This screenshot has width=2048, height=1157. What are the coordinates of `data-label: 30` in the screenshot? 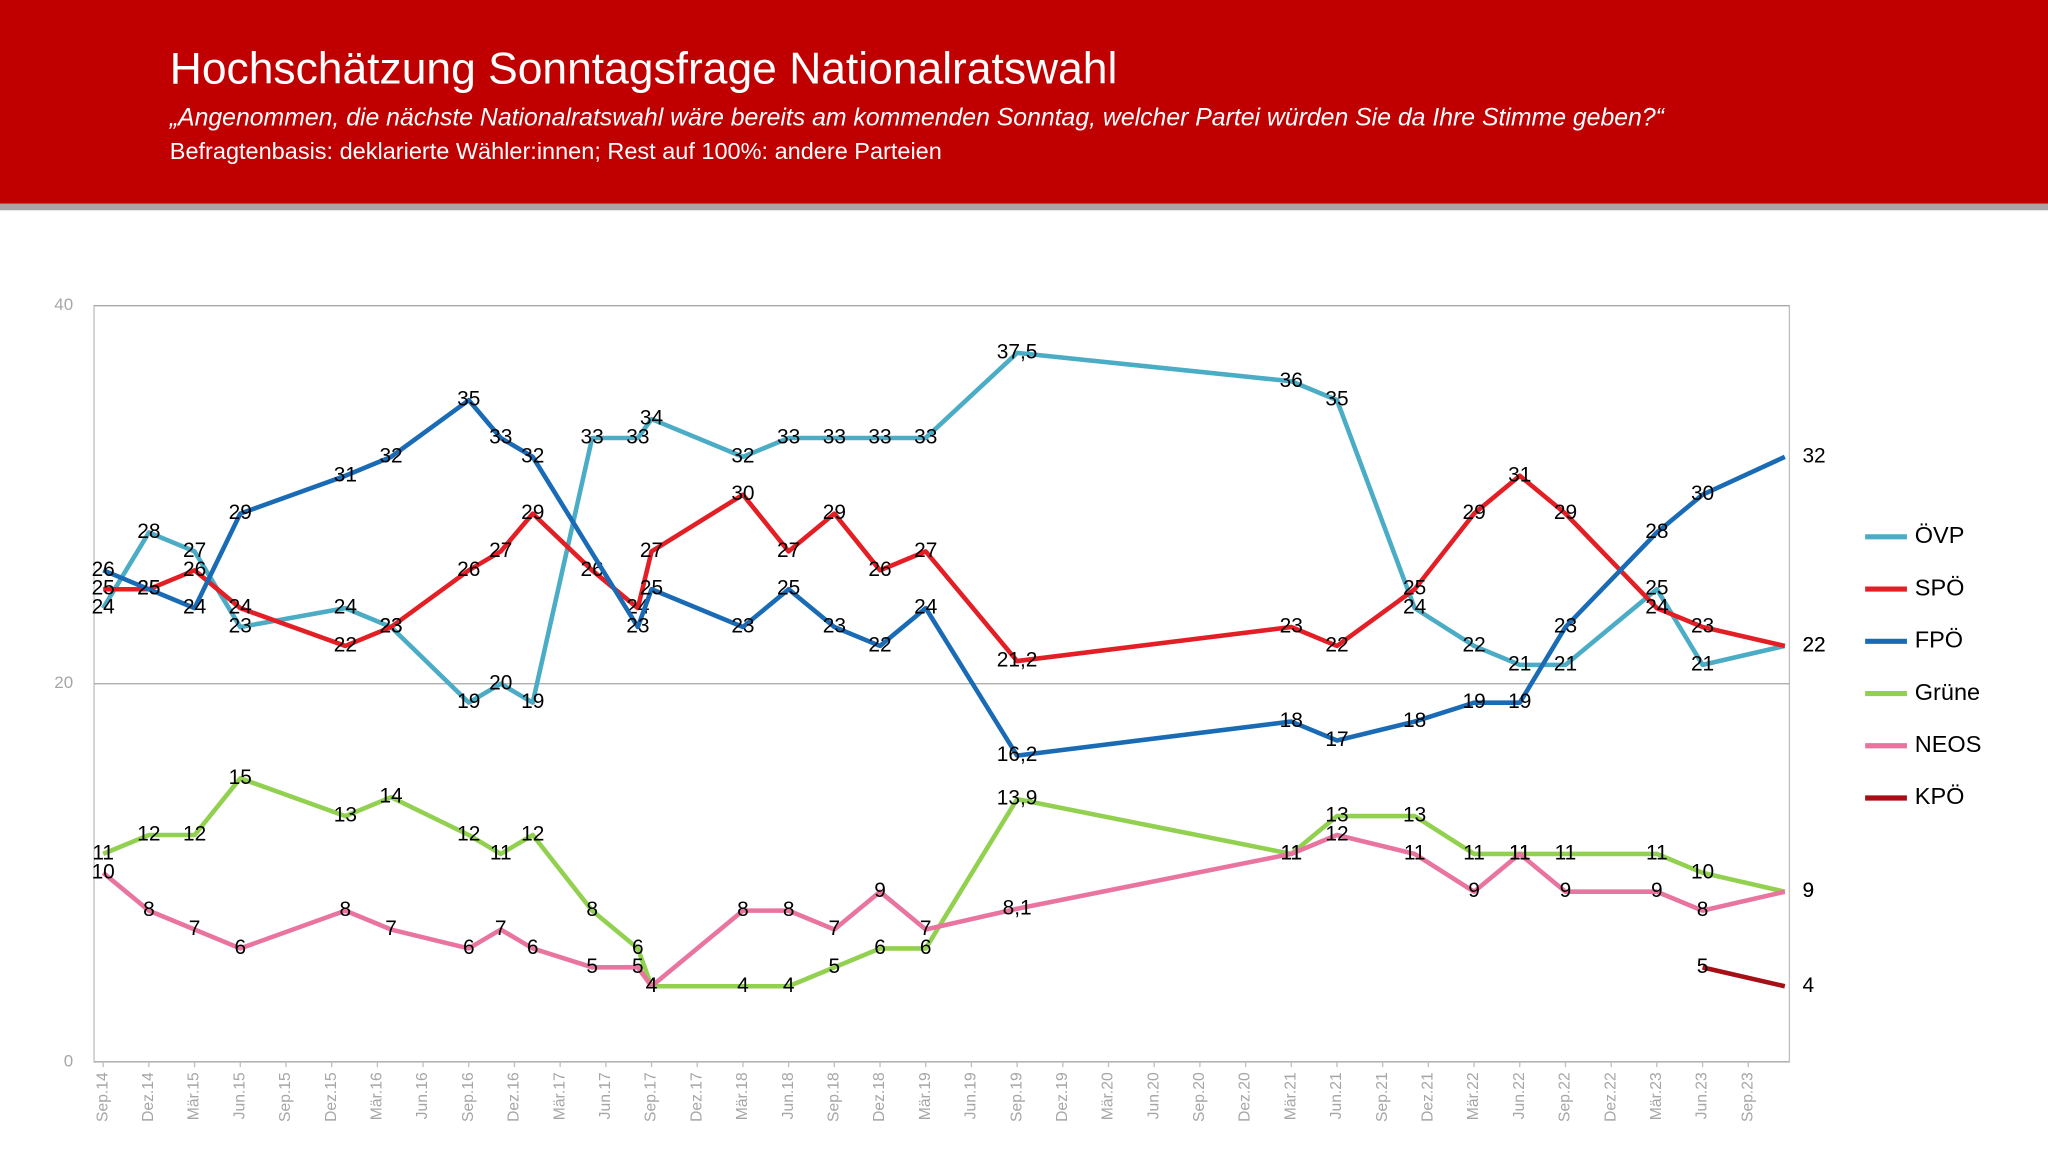 It's located at (742, 493).